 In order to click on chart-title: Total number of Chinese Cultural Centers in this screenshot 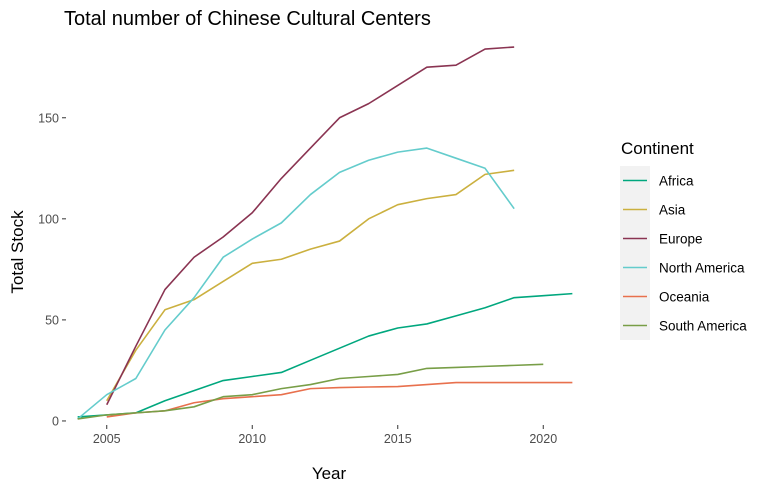, I will do `click(247, 19)`.